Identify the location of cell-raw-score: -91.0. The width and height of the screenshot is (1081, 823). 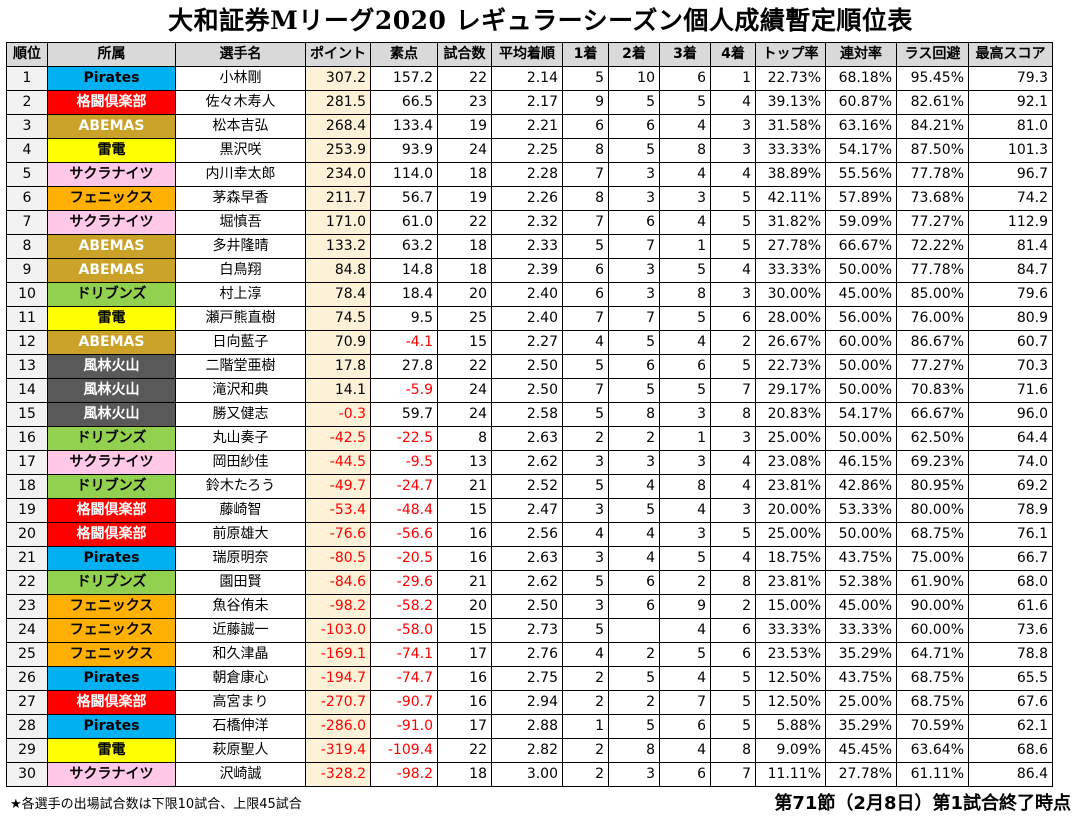
(404, 726).